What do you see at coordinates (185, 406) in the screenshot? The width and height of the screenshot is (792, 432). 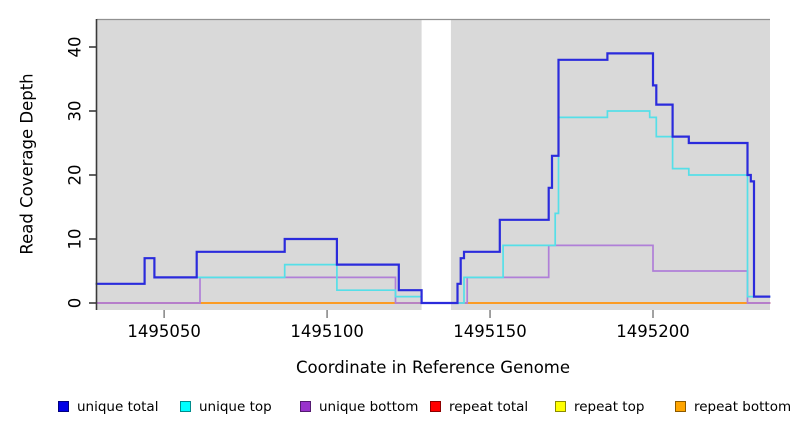 I see `legend-swatch-unique-top` at bounding box center [185, 406].